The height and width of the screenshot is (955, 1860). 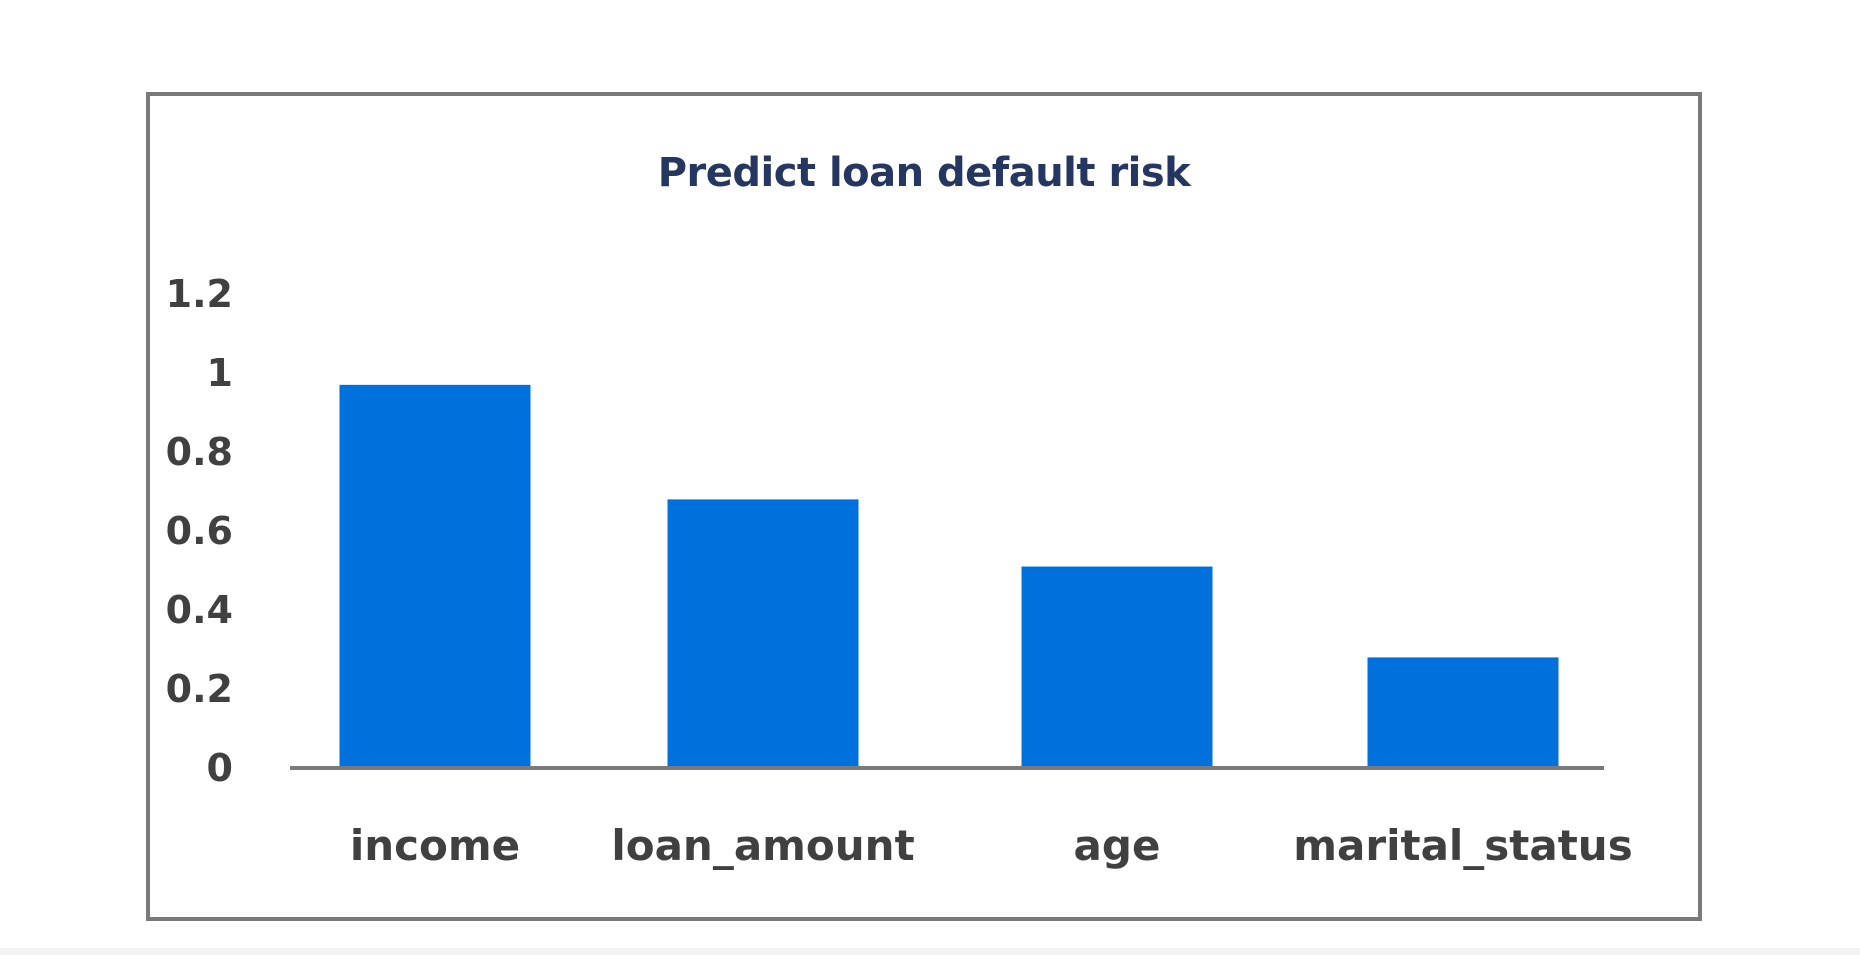 I want to click on chart-title: Predict loan default risk, so click(x=924, y=173).